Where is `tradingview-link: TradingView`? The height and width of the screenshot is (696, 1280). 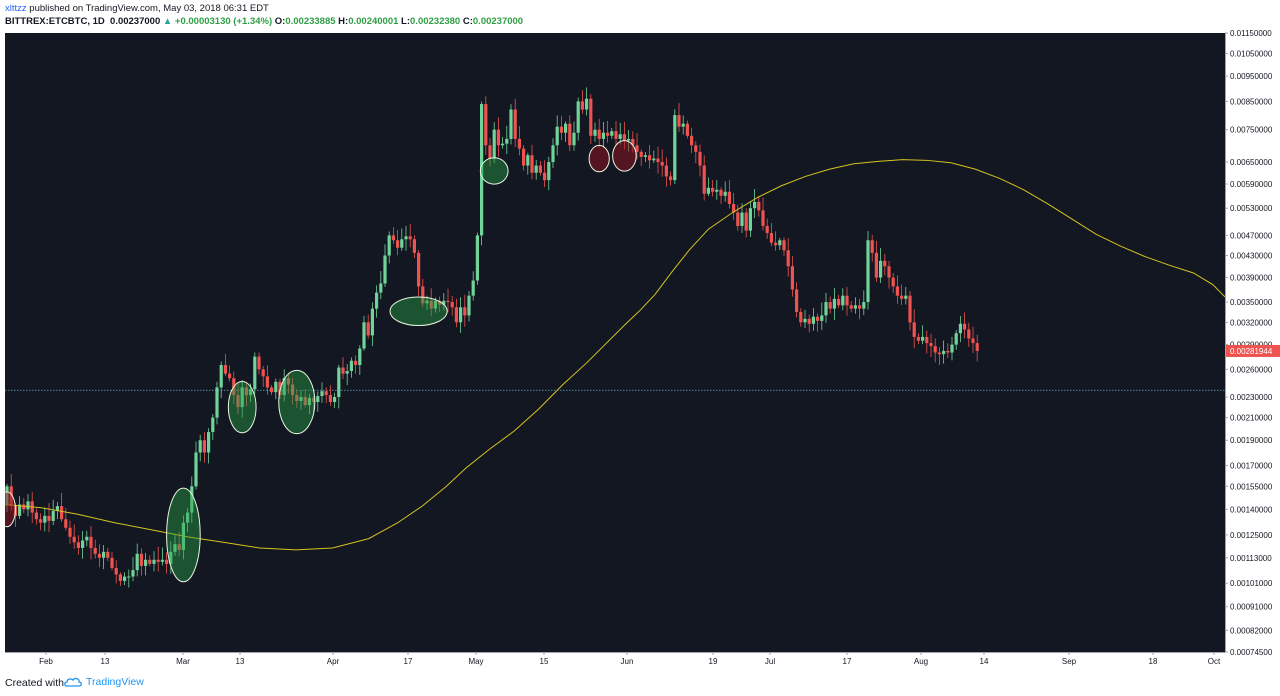
tradingview-link: TradingView is located at coordinates (104, 682).